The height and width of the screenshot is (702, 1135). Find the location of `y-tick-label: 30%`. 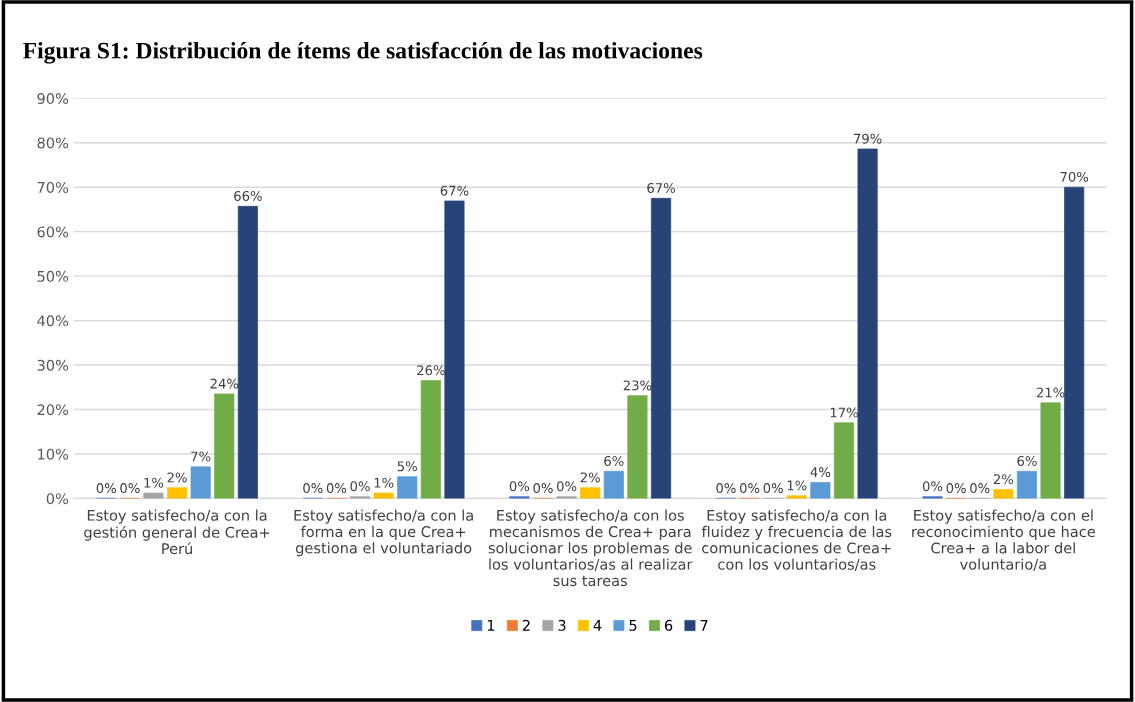

y-tick-label: 30% is located at coordinates (53, 365).